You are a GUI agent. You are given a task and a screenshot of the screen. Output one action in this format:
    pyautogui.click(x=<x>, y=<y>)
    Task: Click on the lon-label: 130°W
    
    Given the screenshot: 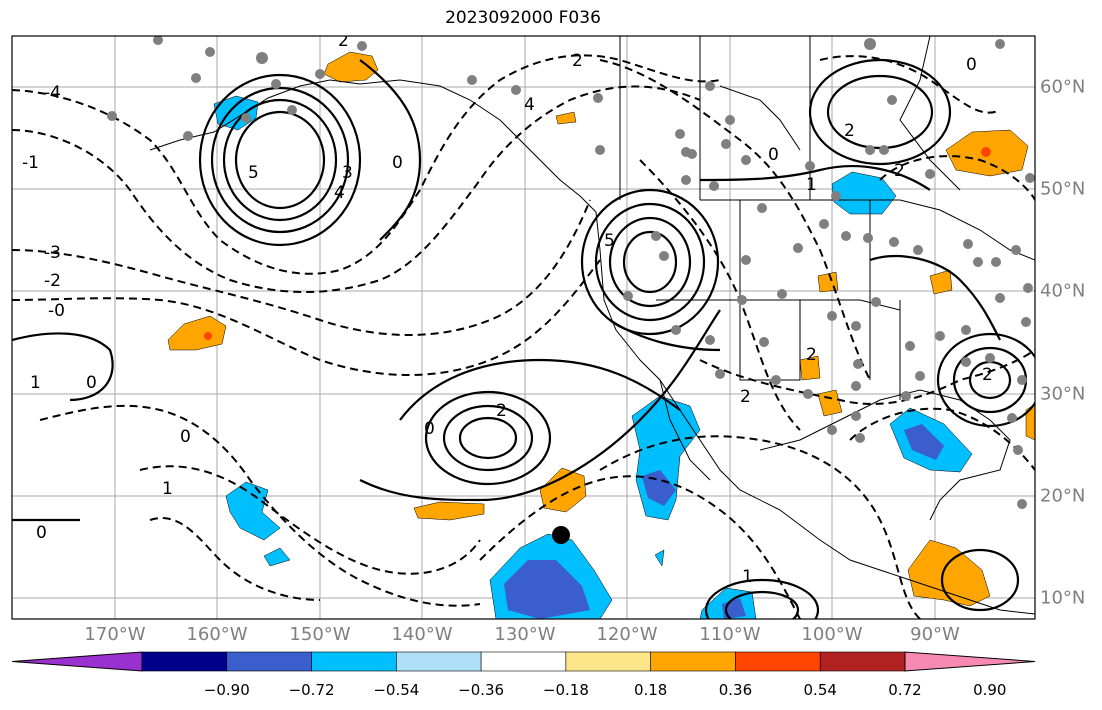 What is the action you would take?
    pyautogui.click(x=525, y=634)
    